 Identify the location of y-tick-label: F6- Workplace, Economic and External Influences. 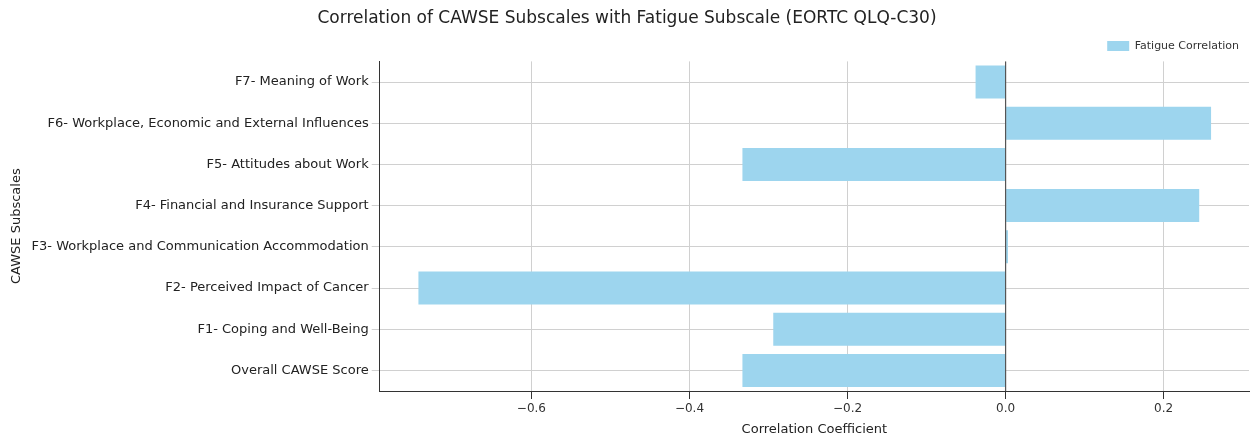
(208, 122).